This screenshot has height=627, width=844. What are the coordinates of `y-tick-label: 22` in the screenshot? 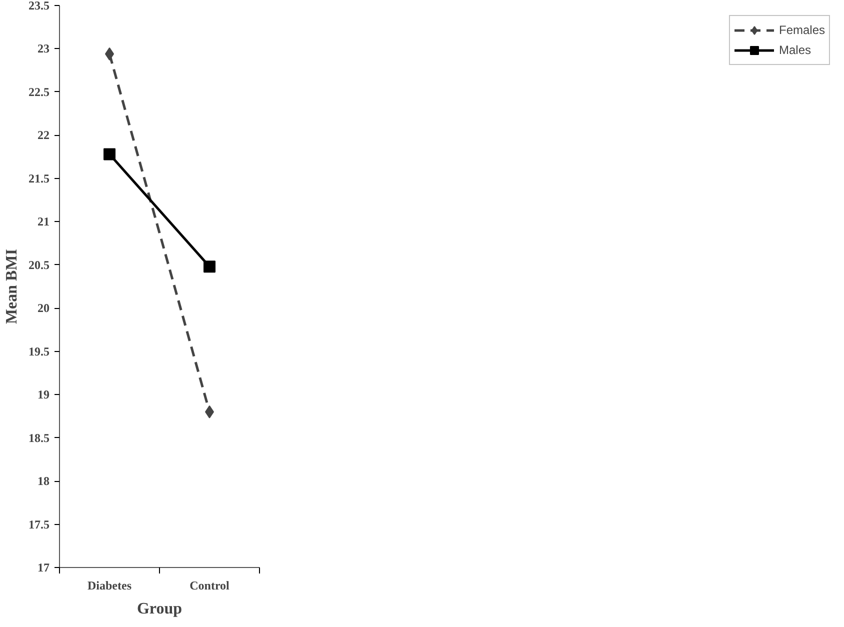 It's located at (44, 135).